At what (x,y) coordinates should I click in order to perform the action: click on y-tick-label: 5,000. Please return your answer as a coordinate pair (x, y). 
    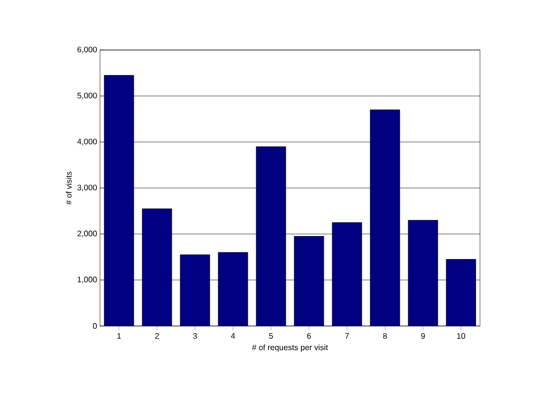
    Looking at the image, I should click on (87, 96).